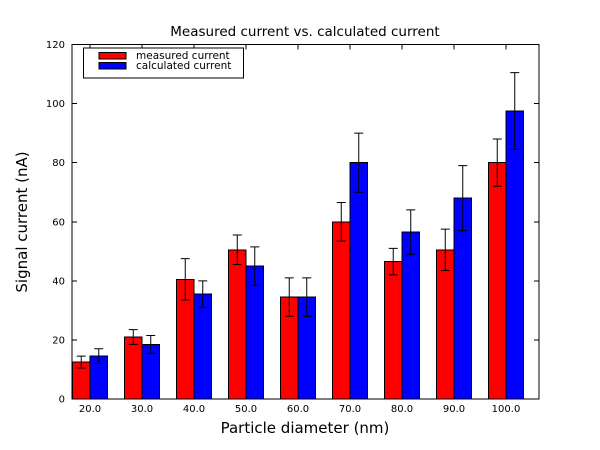  What do you see at coordinates (99, 356) in the screenshot?
I see `error-bar-calculated-current-20.0` at bounding box center [99, 356].